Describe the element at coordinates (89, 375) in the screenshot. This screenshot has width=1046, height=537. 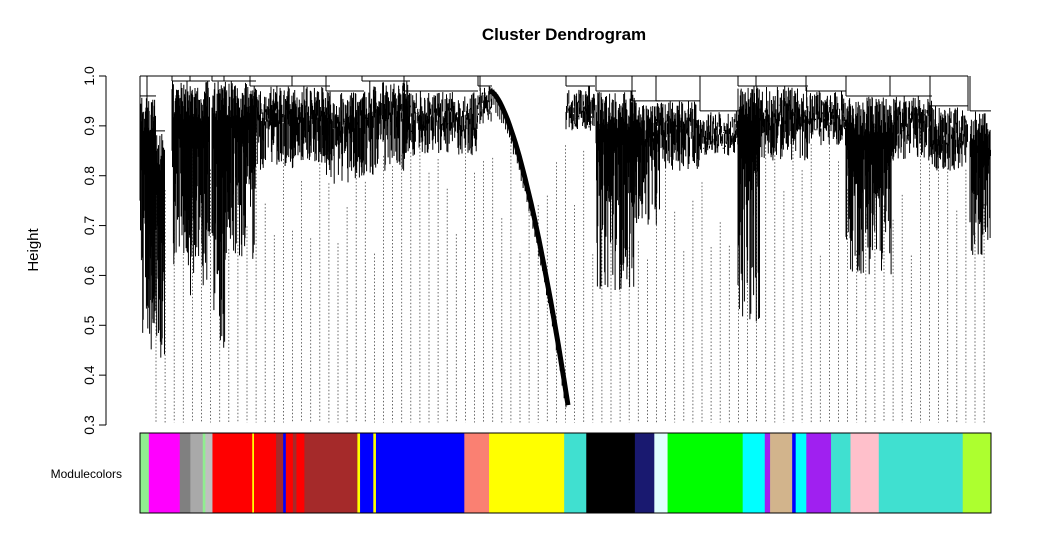
I see `y-tick-label: 0.4` at that location.